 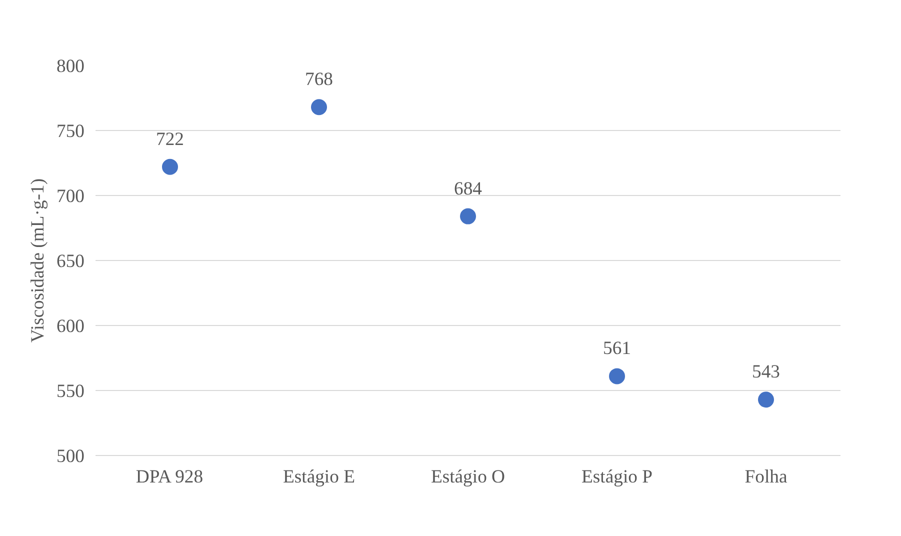 I want to click on data-label: 722, so click(x=170, y=139).